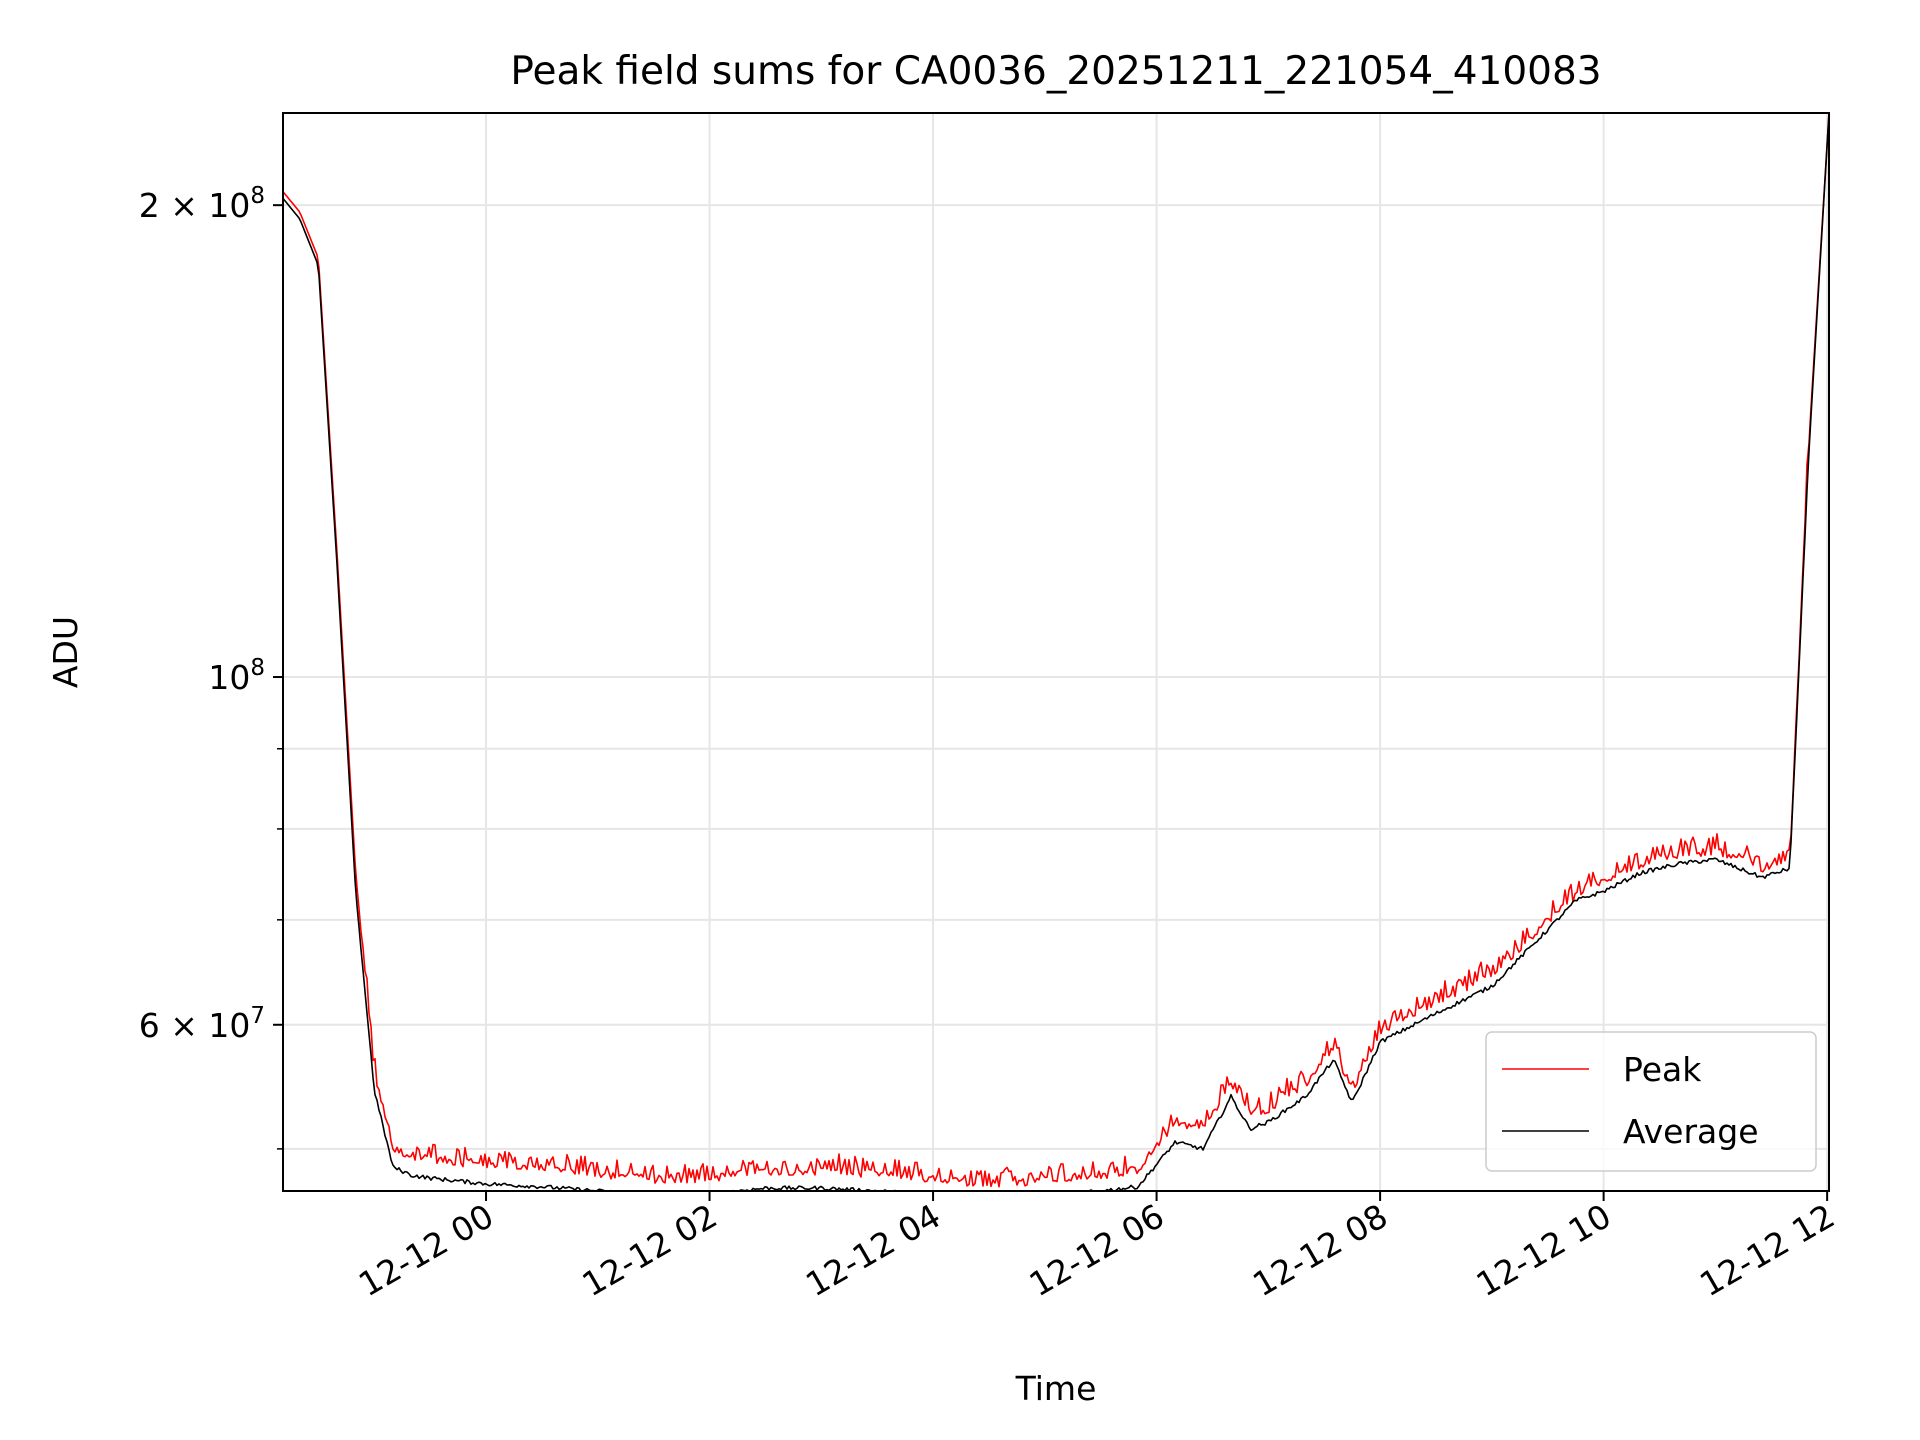 The image size is (1920, 1440). I want to click on legend-box, so click(1651, 1101).